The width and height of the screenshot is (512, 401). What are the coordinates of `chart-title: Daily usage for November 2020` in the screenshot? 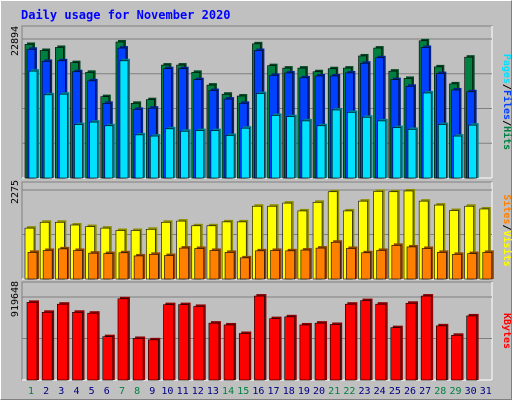 It's located at (126, 15).